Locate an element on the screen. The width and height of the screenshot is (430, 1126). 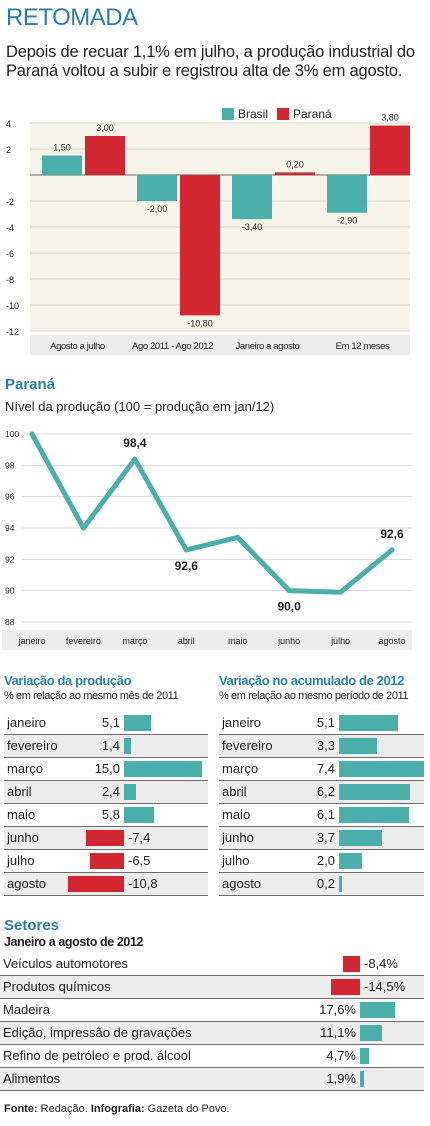
row-label: março is located at coordinates (25, 768).